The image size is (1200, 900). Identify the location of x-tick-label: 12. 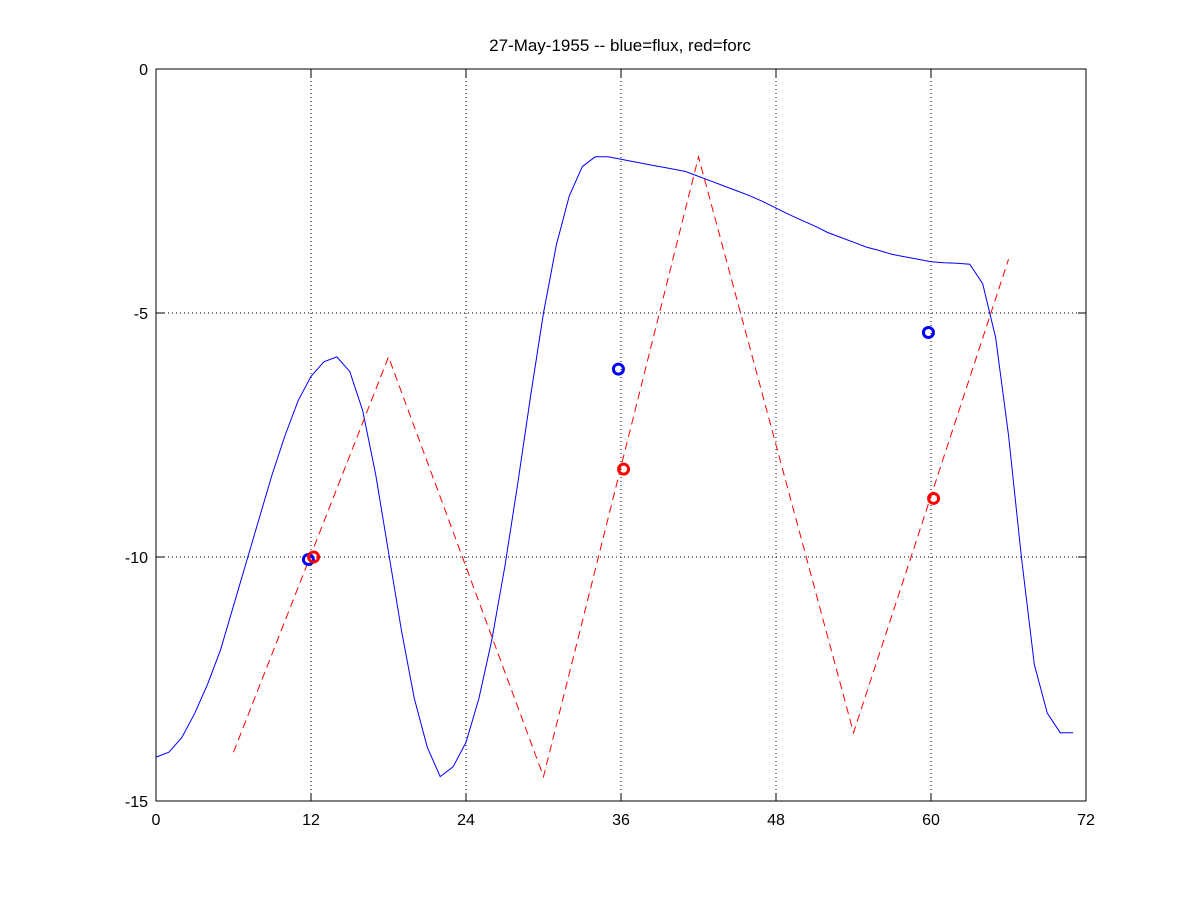
(311, 820).